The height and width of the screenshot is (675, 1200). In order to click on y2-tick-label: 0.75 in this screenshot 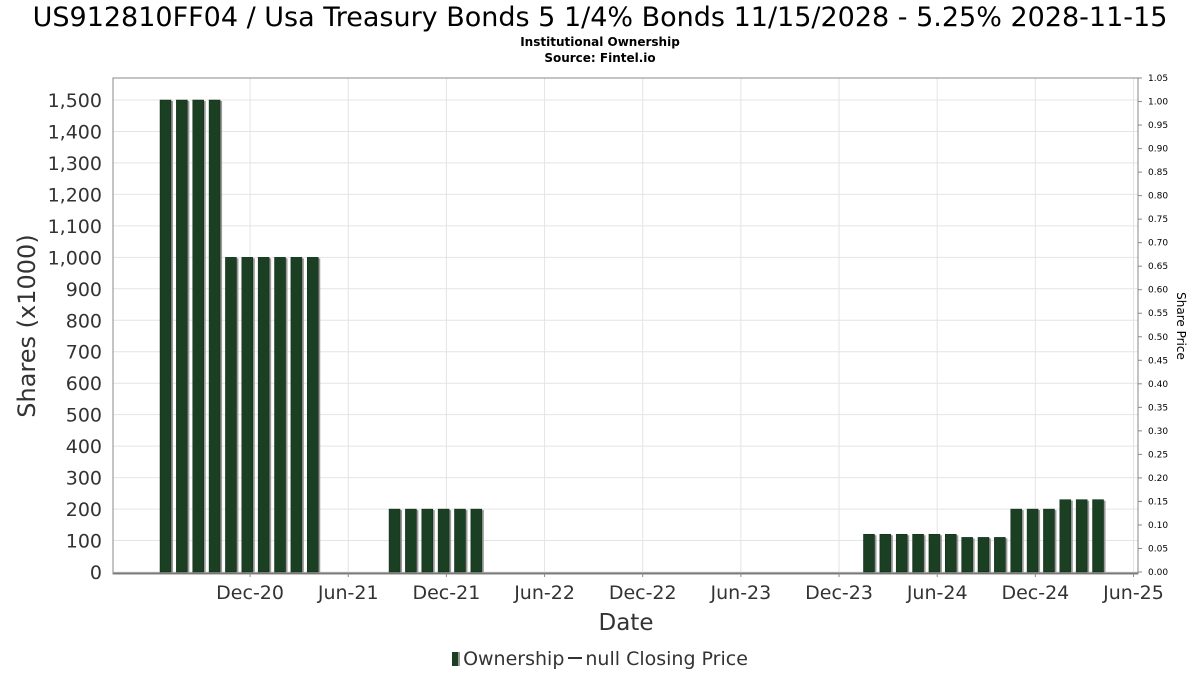, I will do `click(1158, 220)`.